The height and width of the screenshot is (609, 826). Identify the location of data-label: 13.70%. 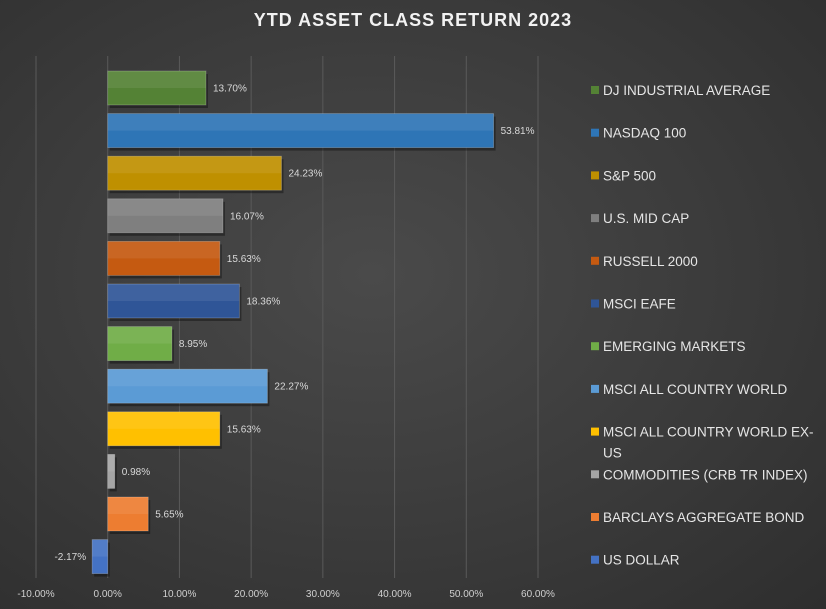
(230, 89).